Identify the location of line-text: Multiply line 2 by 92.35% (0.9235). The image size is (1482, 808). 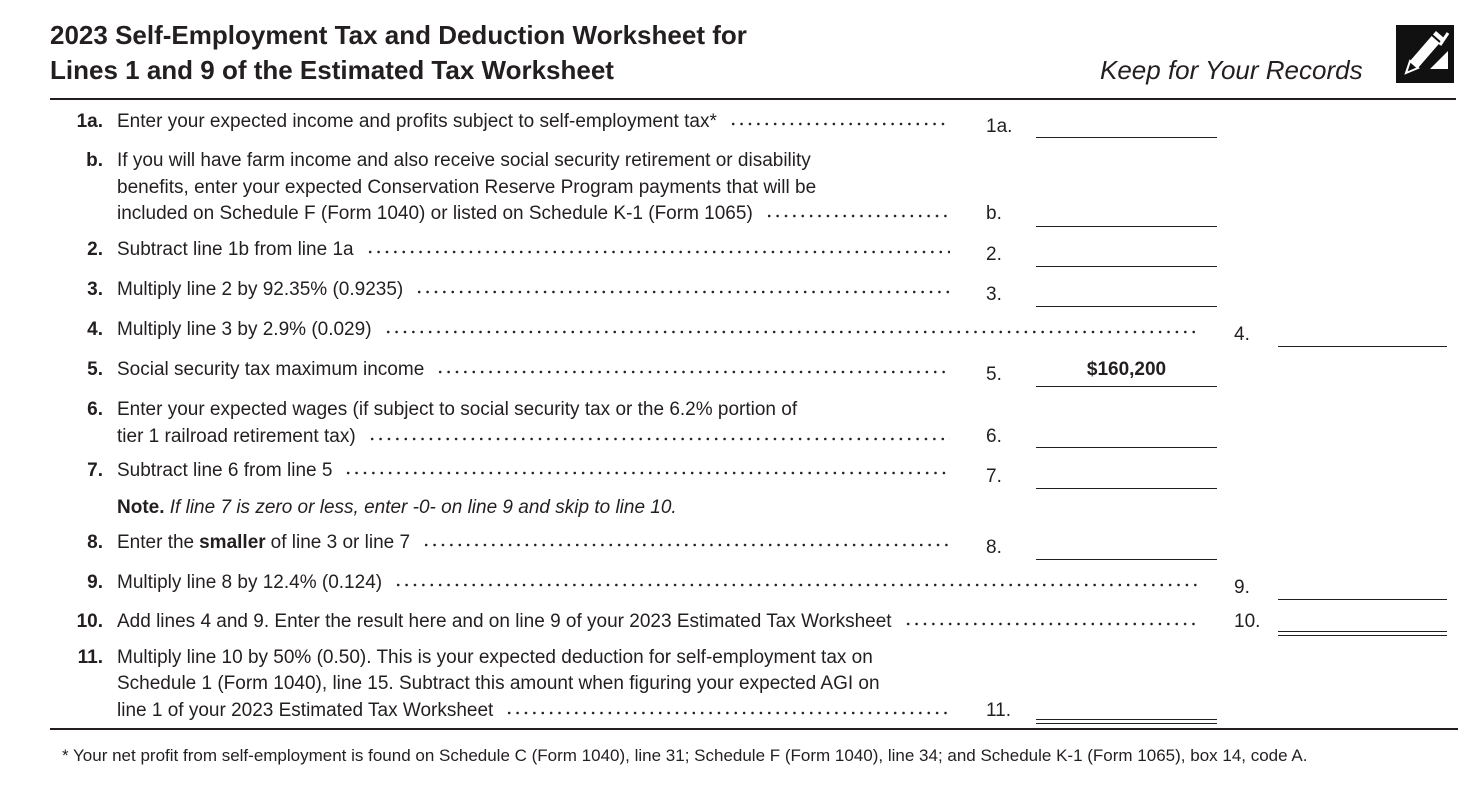
(533, 290).